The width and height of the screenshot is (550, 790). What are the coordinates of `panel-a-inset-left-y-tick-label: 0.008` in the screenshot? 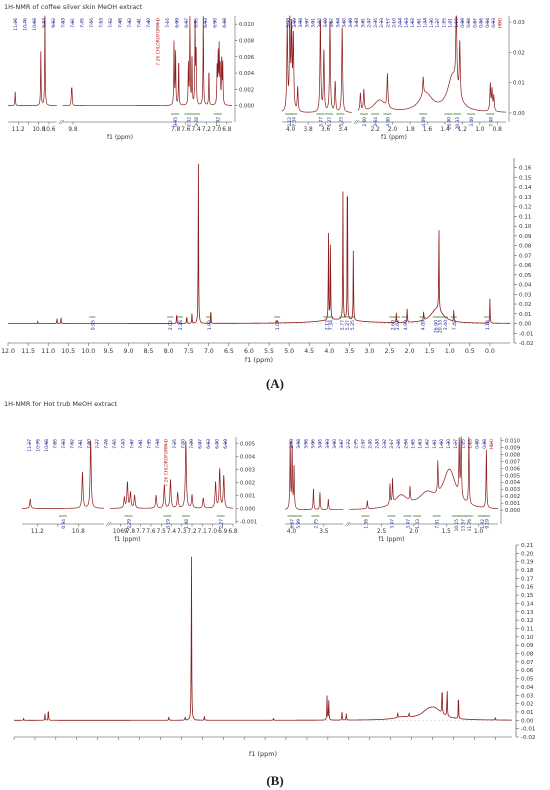 It's located at (247, 41).